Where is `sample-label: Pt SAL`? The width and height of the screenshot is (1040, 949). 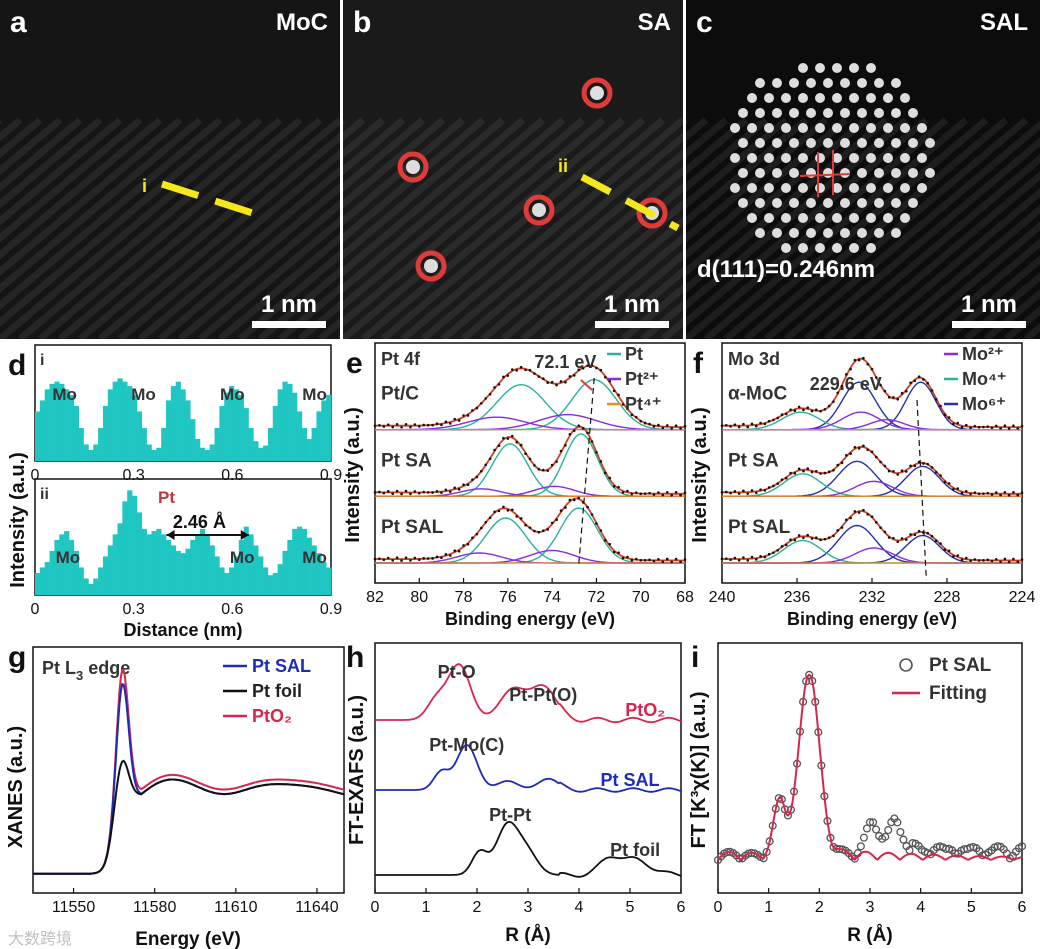
sample-label: Pt SAL is located at coordinates (412, 527).